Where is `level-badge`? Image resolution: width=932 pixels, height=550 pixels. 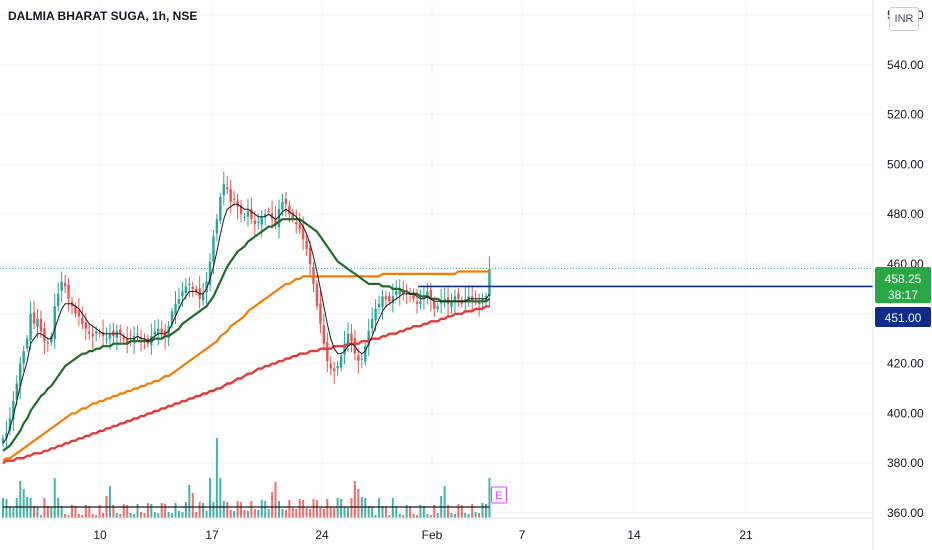 level-badge is located at coordinates (903, 317).